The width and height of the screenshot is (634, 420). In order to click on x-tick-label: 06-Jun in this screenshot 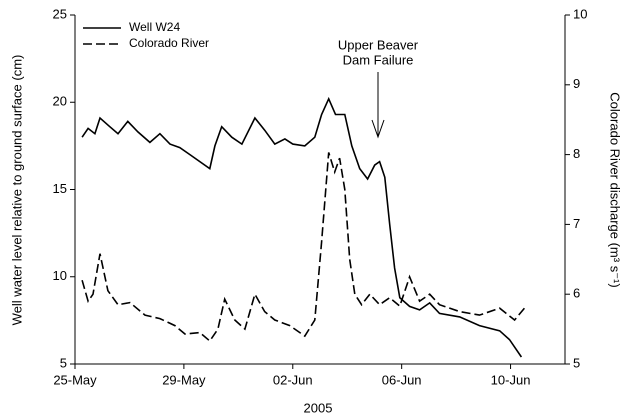, I will do `click(402, 379)`.